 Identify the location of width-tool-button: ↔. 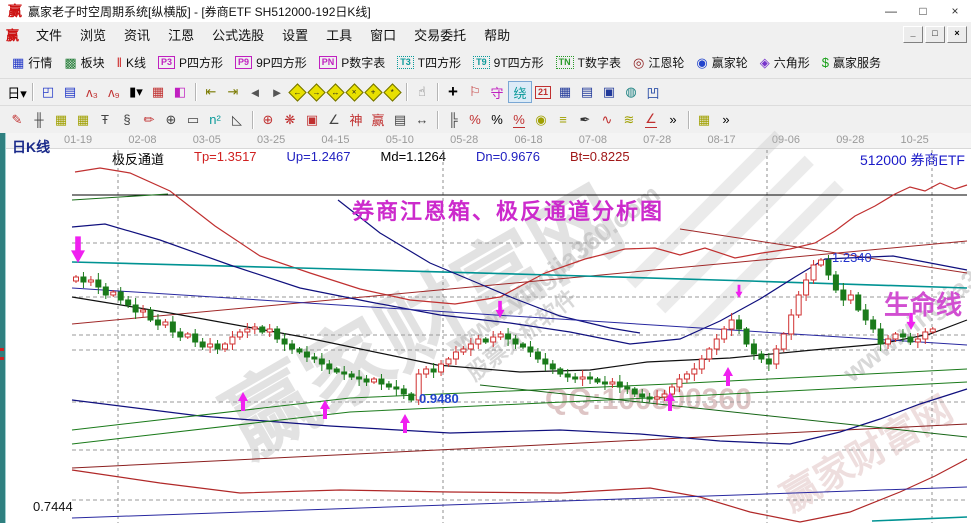
(422, 120).